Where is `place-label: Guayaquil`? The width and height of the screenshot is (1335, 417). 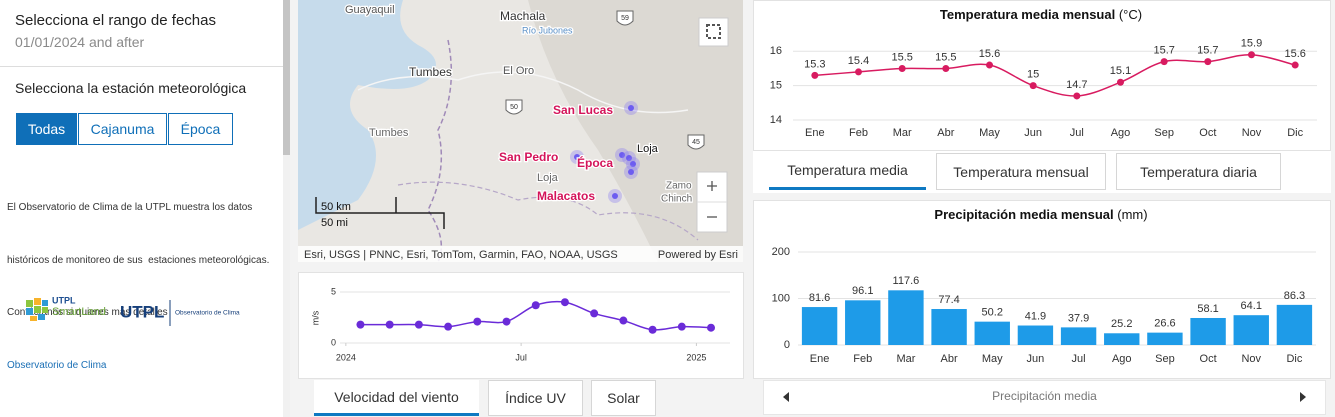 place-label: Guayaquil is located at coordinates (370, 10).